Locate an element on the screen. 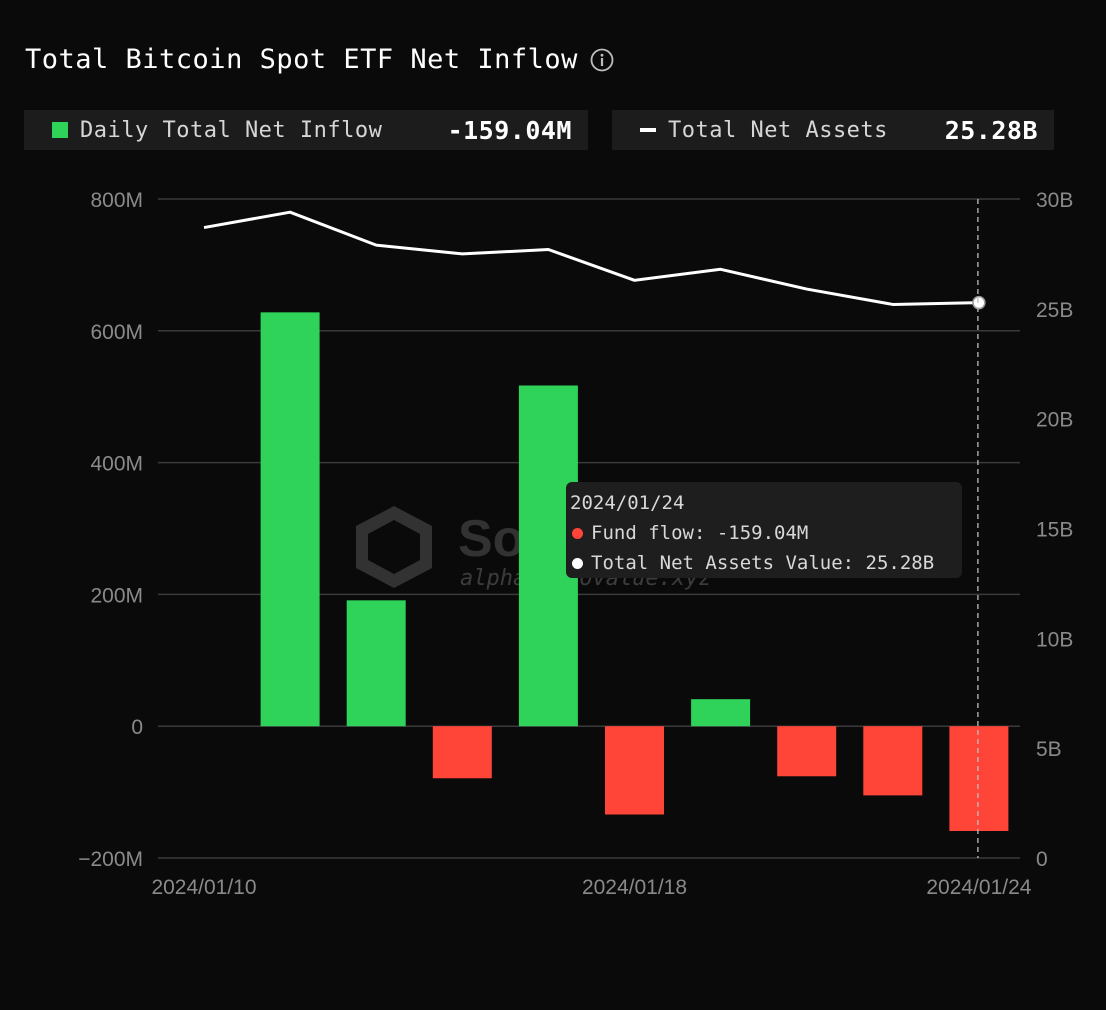 The image size is (1106, 1010). left-tick-label: 600M is located at coordinates (116, 332).